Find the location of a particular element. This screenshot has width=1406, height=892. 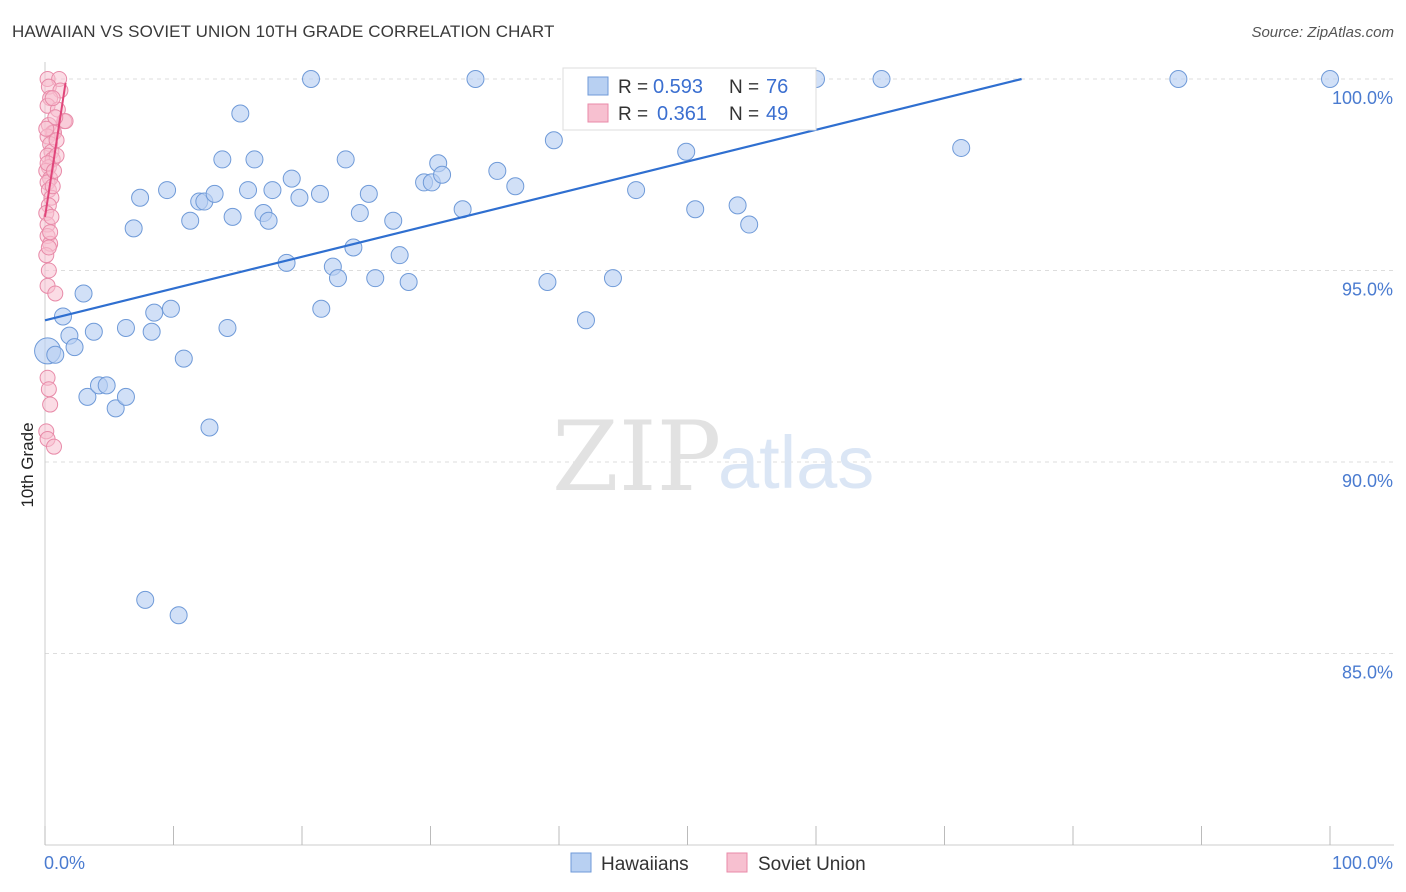

y-tick-labels: 100.0% 95.0% 90.0% 85.0% is located at coordinates (1362, 385).